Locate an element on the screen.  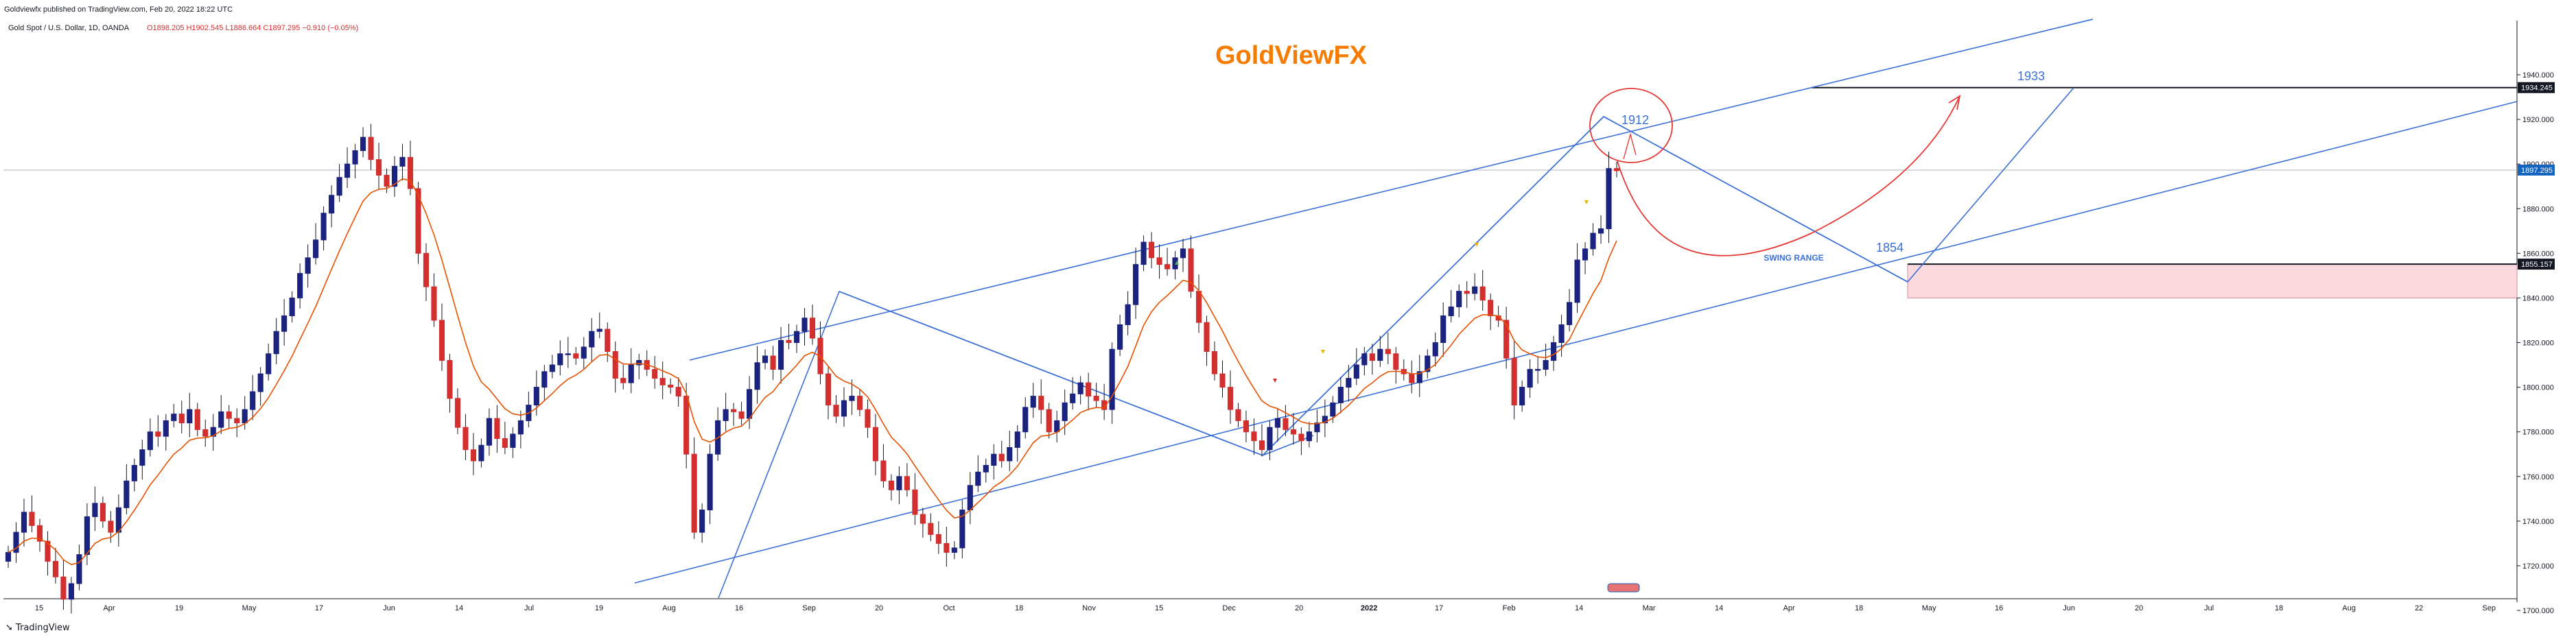
price-badge-label: 1934.245 is located at coordinates (2537, 88).